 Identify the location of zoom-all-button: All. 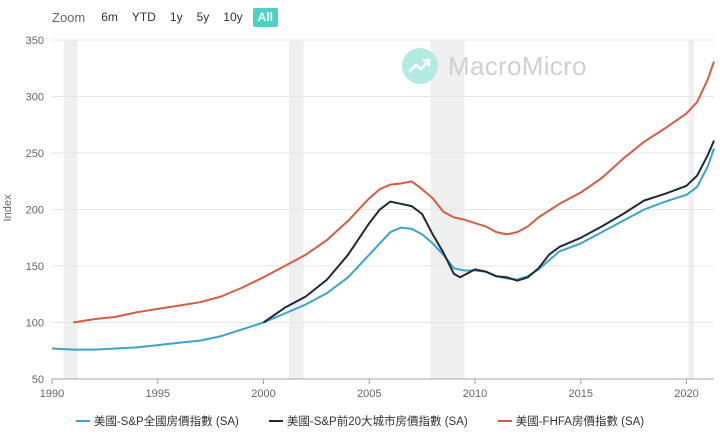
(265, 17).